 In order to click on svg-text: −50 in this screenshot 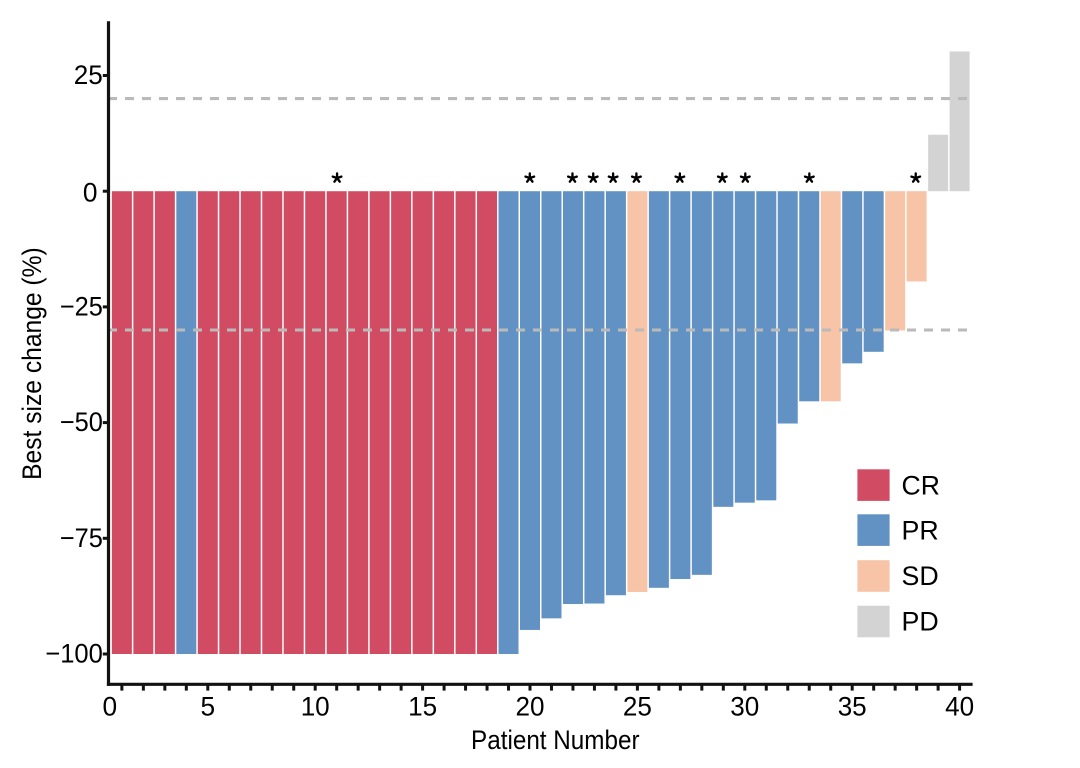, I will do `click(81, 422)`.